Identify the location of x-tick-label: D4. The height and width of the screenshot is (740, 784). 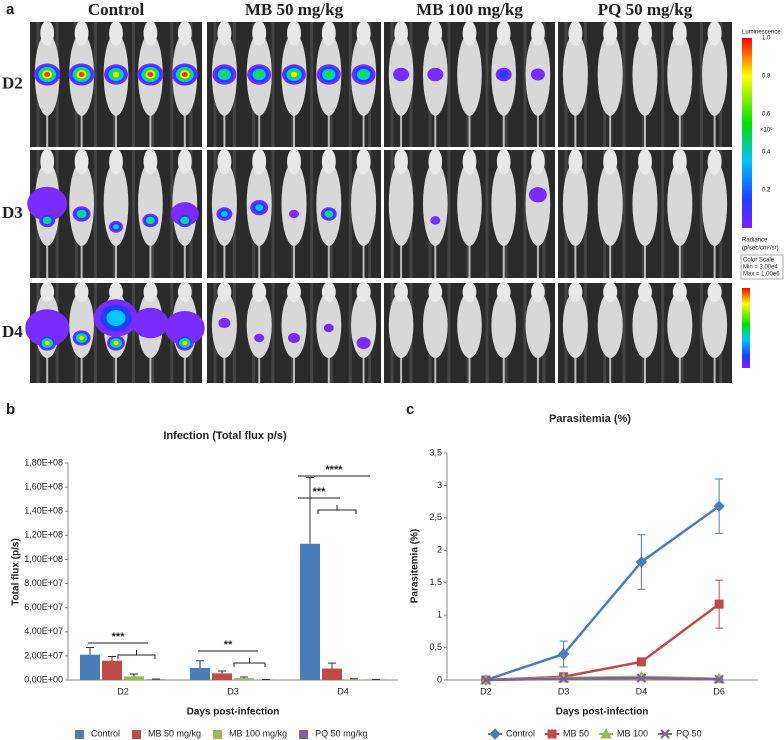
(642, 691).